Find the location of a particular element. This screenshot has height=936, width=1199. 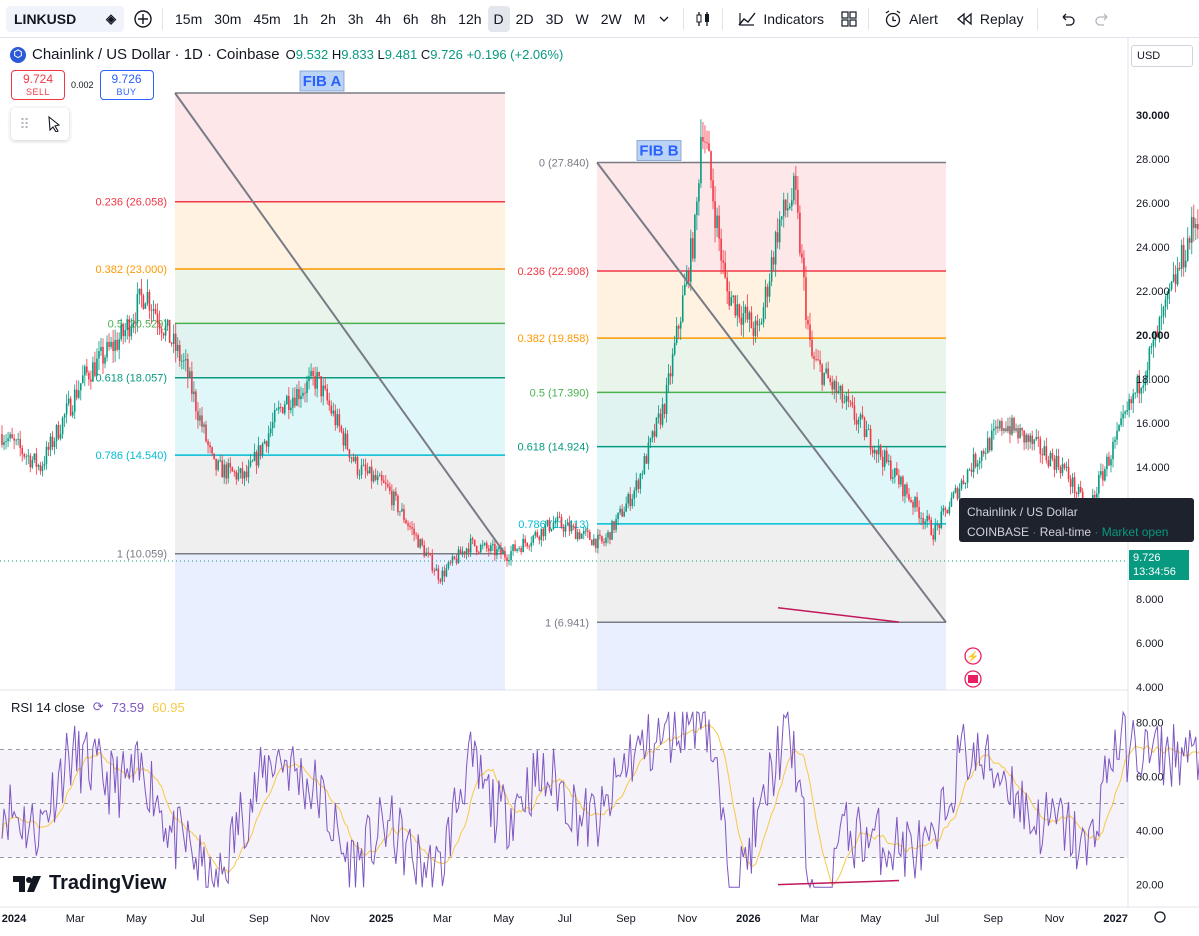

timeframe-button-6h: 6h is located at coordinates (411, 18).